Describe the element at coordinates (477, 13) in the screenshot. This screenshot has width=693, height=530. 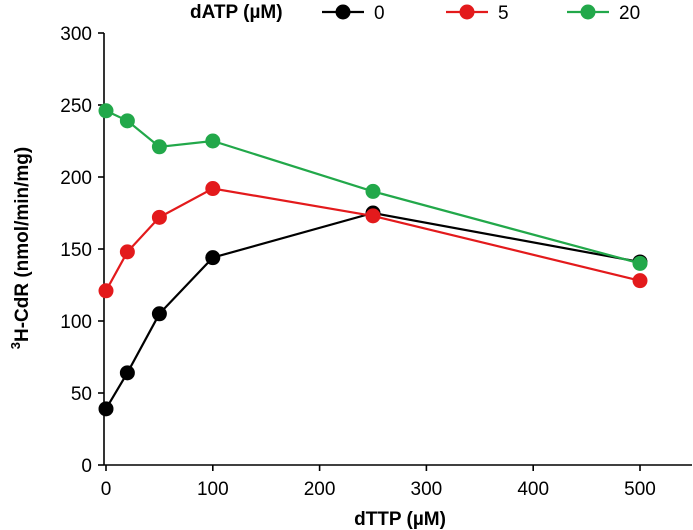
I see `legend-item-5: 5` at that location.